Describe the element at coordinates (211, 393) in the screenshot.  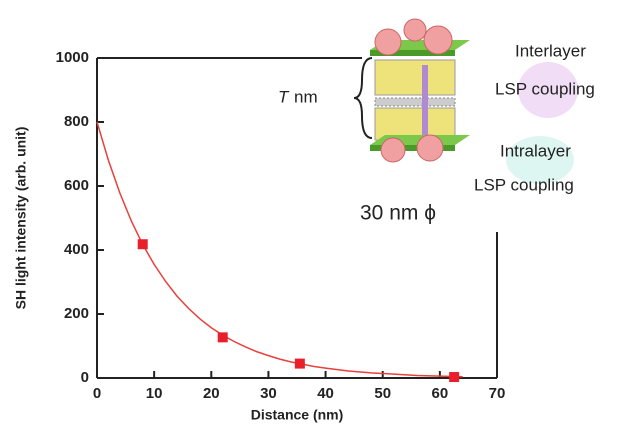
I see `x-tick-label: 20` at that location.